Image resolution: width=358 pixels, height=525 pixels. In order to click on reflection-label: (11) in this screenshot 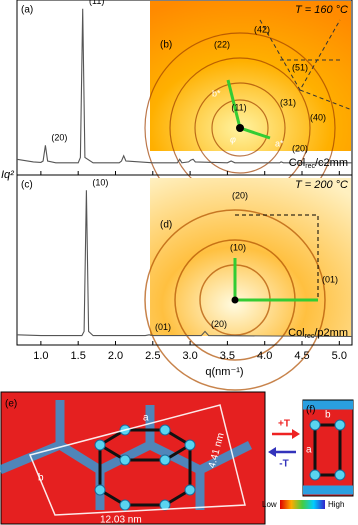, I will do `click(238, 107)`.